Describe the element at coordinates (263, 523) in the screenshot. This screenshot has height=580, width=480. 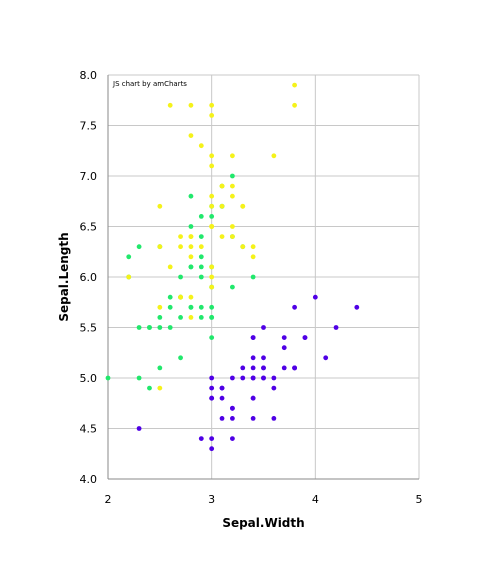
I see `x-axis-title: Sepal.Width` at that location.